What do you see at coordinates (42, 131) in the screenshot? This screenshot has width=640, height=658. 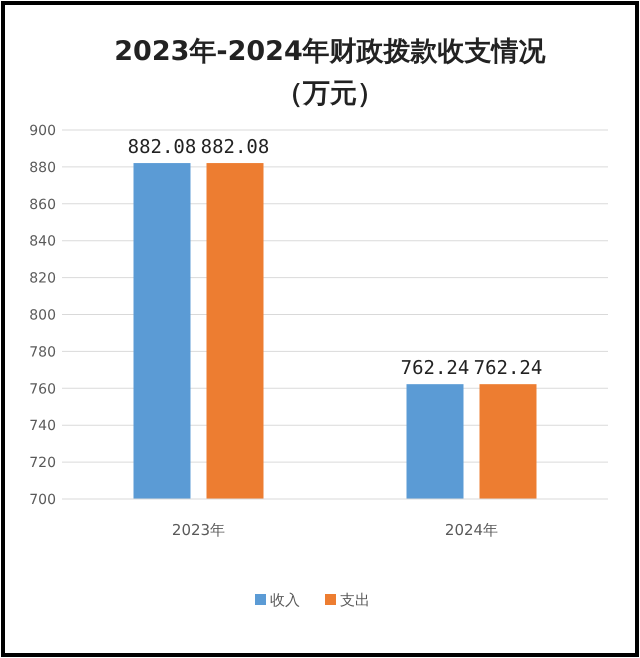 I see `y-tick-label: 900` at bounding box center [42, 131].